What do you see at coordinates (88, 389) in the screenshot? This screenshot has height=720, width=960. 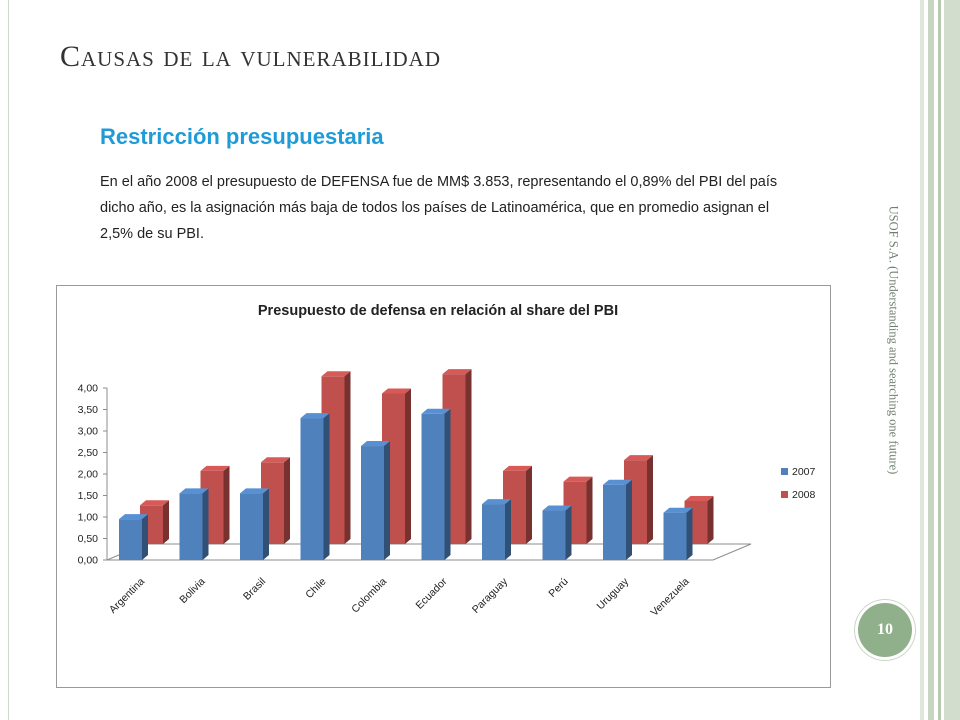 I see `y-tick-label: 4,00` at bounding box center [88, 389].